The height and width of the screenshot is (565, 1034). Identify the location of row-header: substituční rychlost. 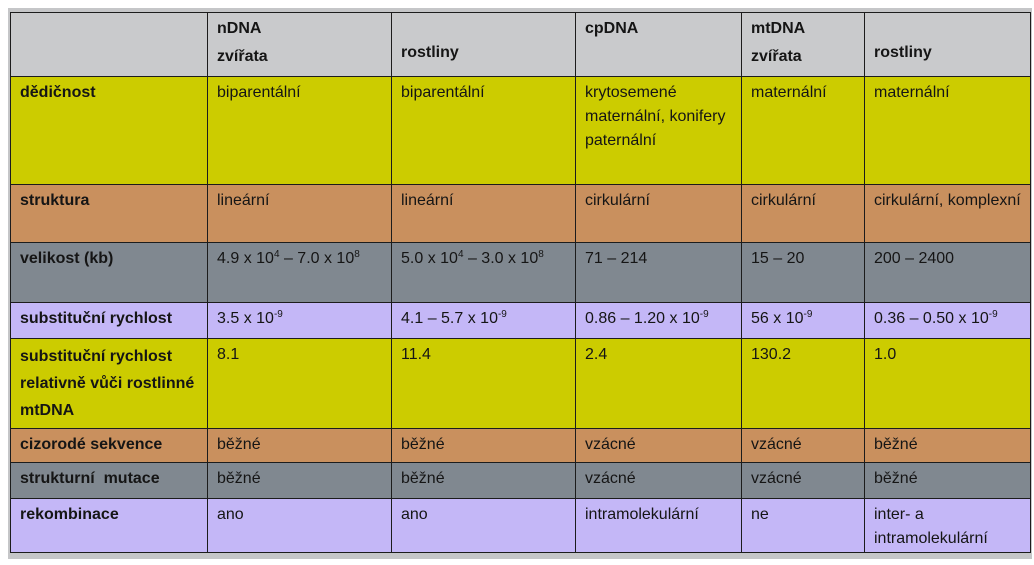
(109, 320).